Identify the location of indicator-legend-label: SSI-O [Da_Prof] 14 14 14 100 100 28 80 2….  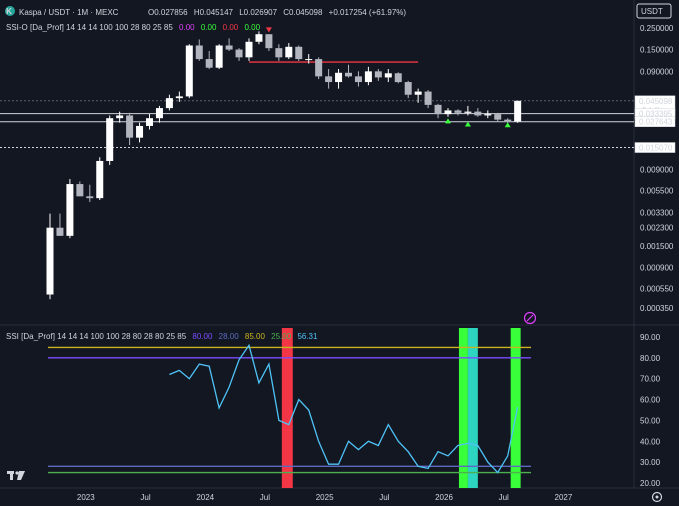
(89, 27).